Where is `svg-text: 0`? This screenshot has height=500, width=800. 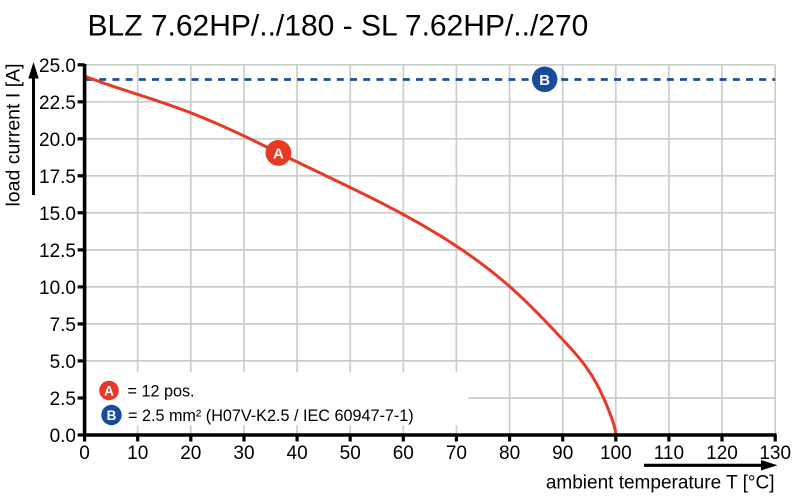 svg-text: 0 is located at coordinates (84, 453).